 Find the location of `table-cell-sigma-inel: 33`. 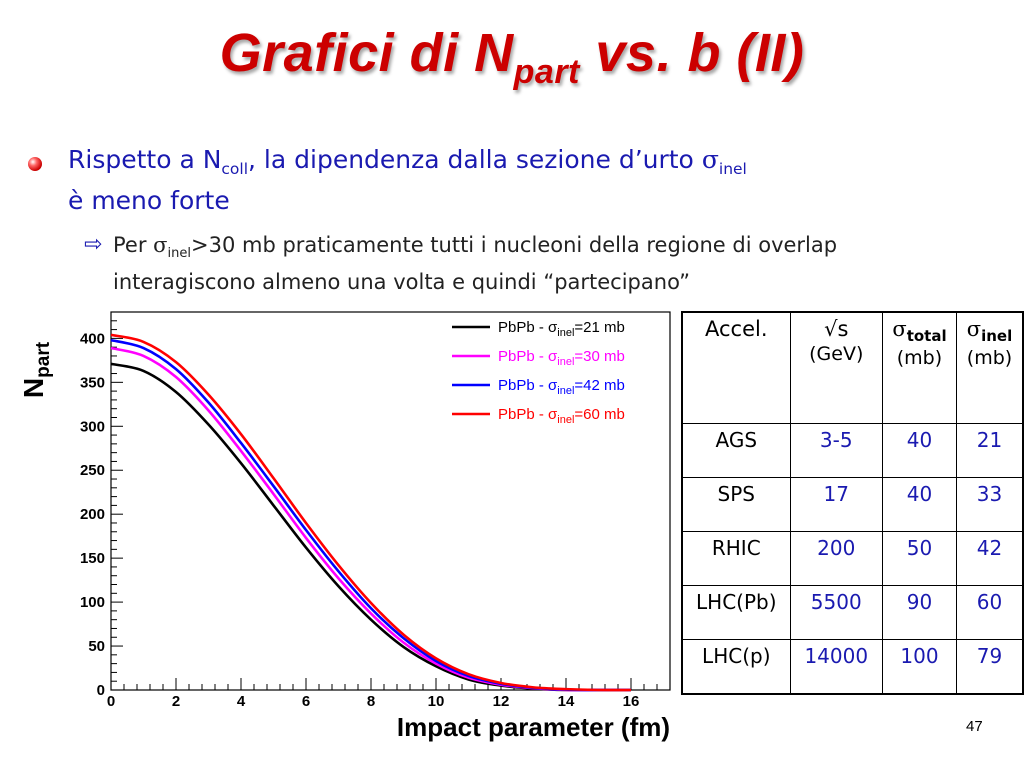

table-cell-sigma-inel: 33 is located at coordinates (989, 504).